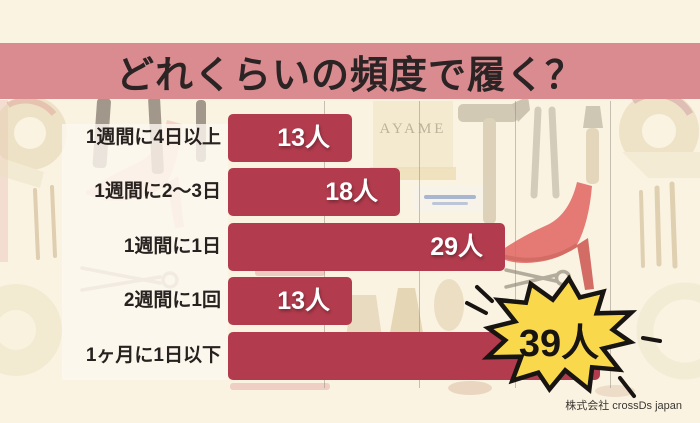  Describe the element at coordinates (623, 406) in the screenshot. I see `footer-credit: 株式会社 crossDs japan` at that location.